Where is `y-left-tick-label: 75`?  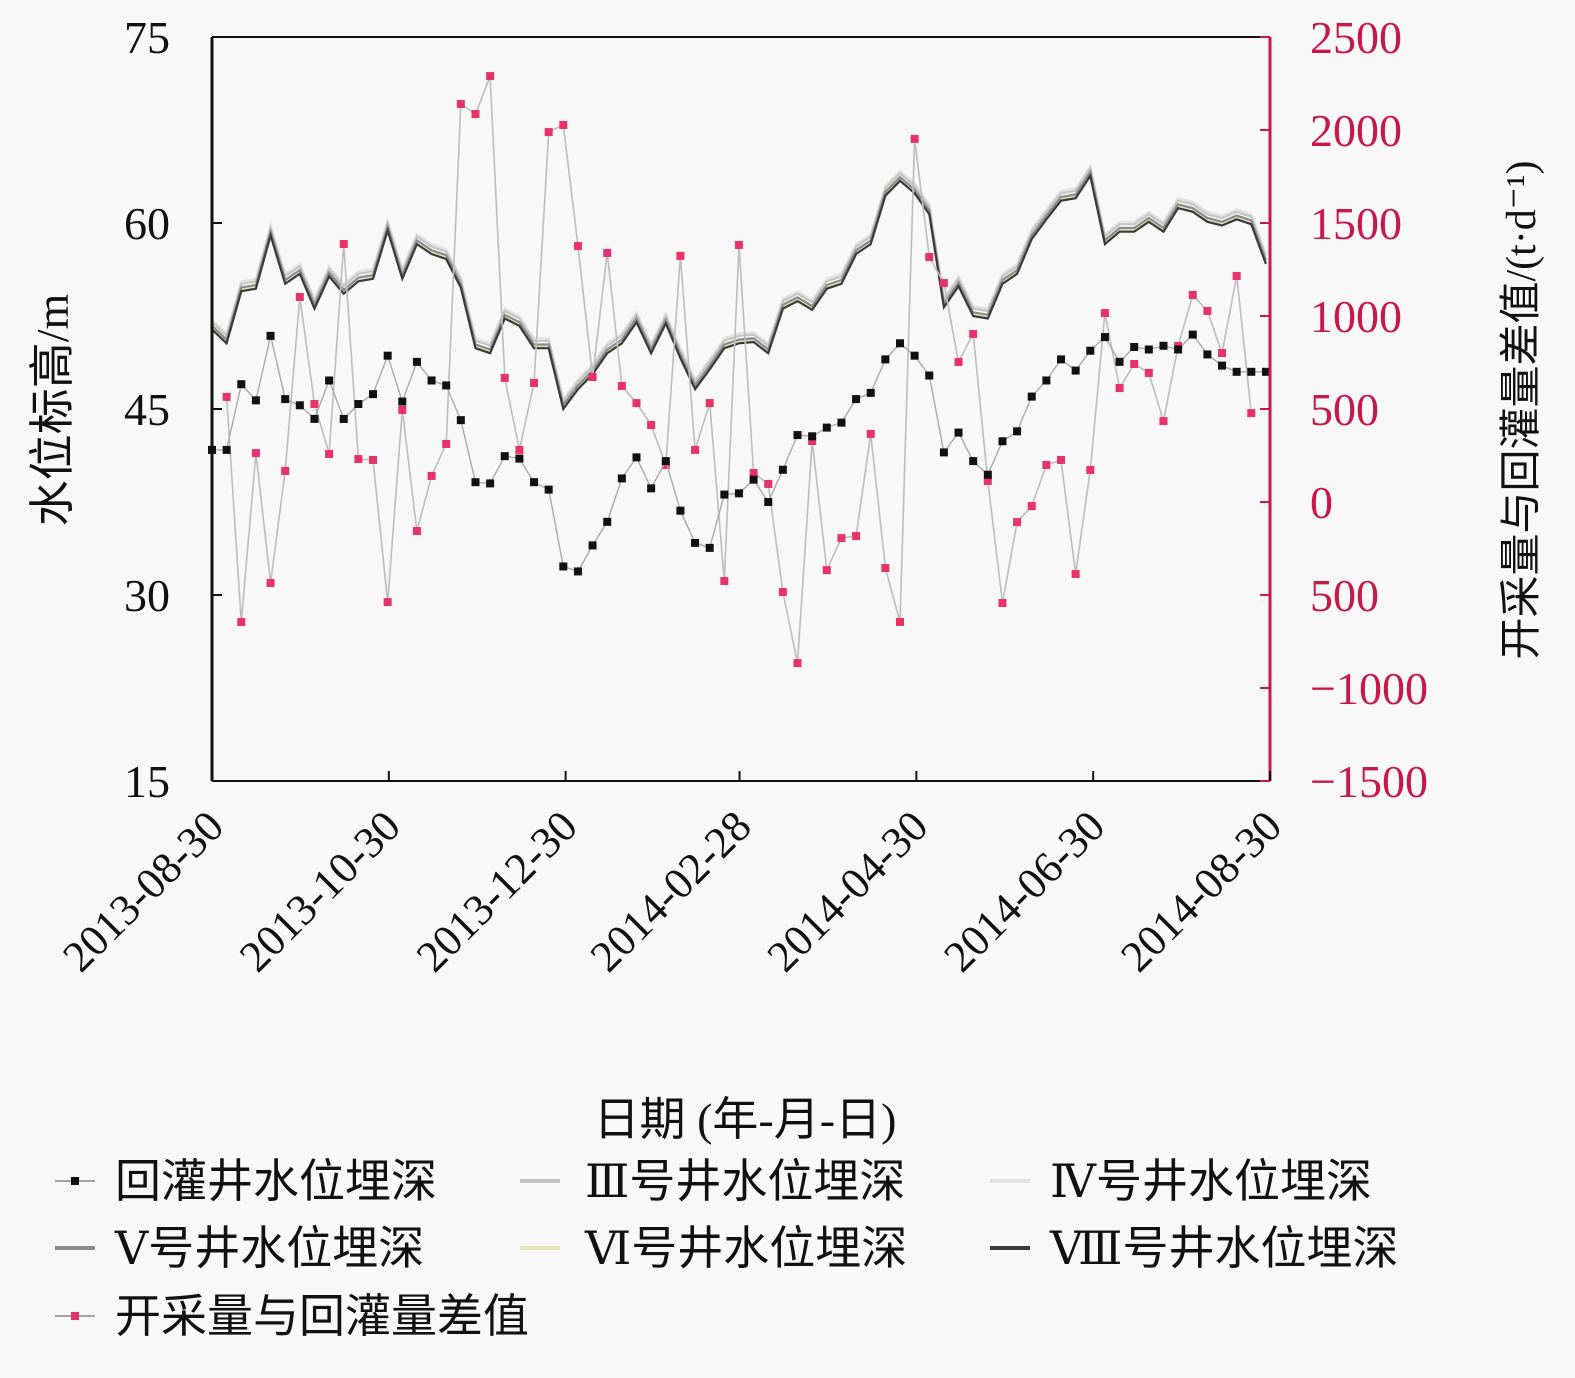 y-left-tick-label: 75 is located at coordinates (147, 37).